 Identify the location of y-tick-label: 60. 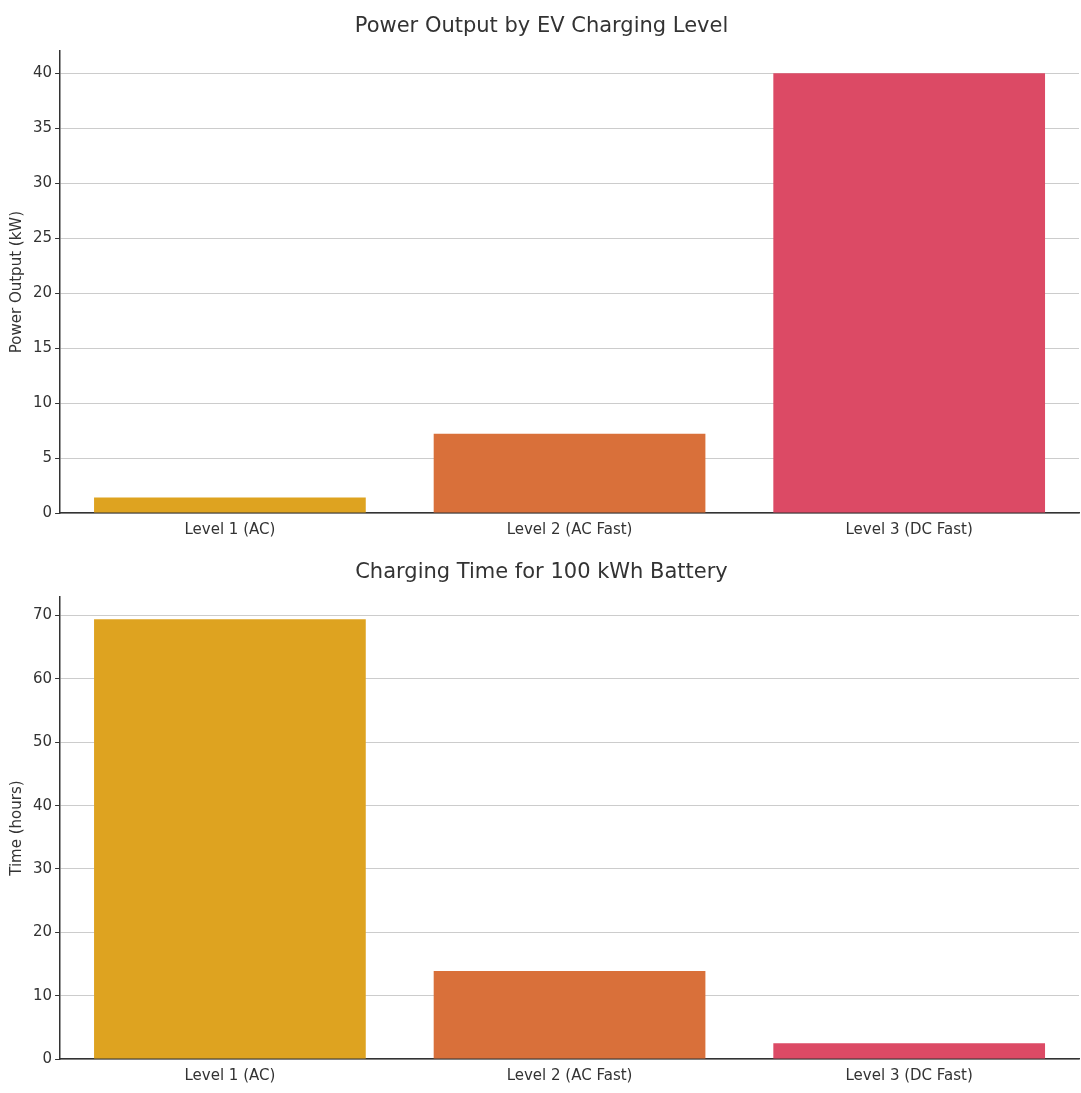
(42, 677).